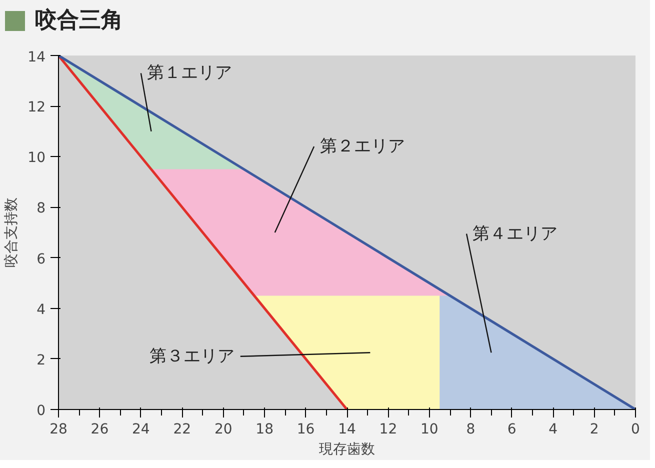 Image resolution: width=655 pixels, height=468 pixels. I want to click on x-tick-label: 16, so click(305, 430).